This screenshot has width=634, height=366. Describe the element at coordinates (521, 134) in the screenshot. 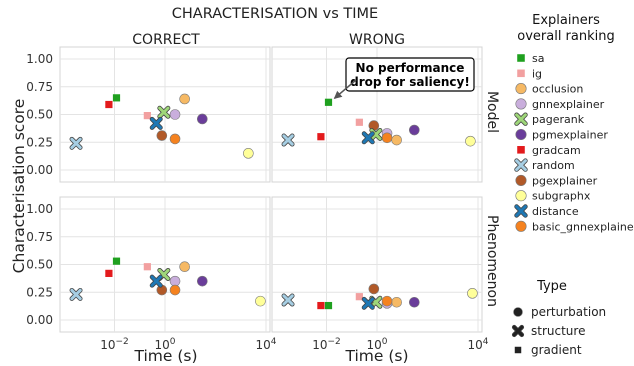

I see `legend-marker-pgmexplainer` at that location.